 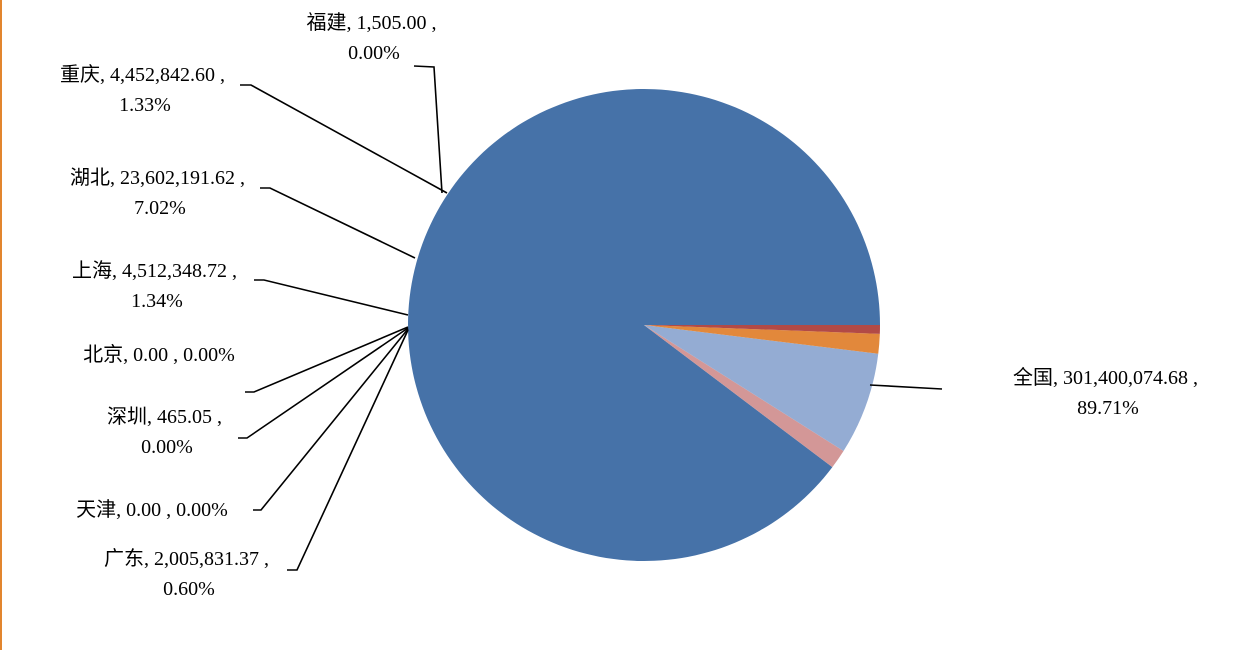 I want to click on label-广东: 广东, 2,005,831.37 , 0.60%, so click(x=189, y=573).